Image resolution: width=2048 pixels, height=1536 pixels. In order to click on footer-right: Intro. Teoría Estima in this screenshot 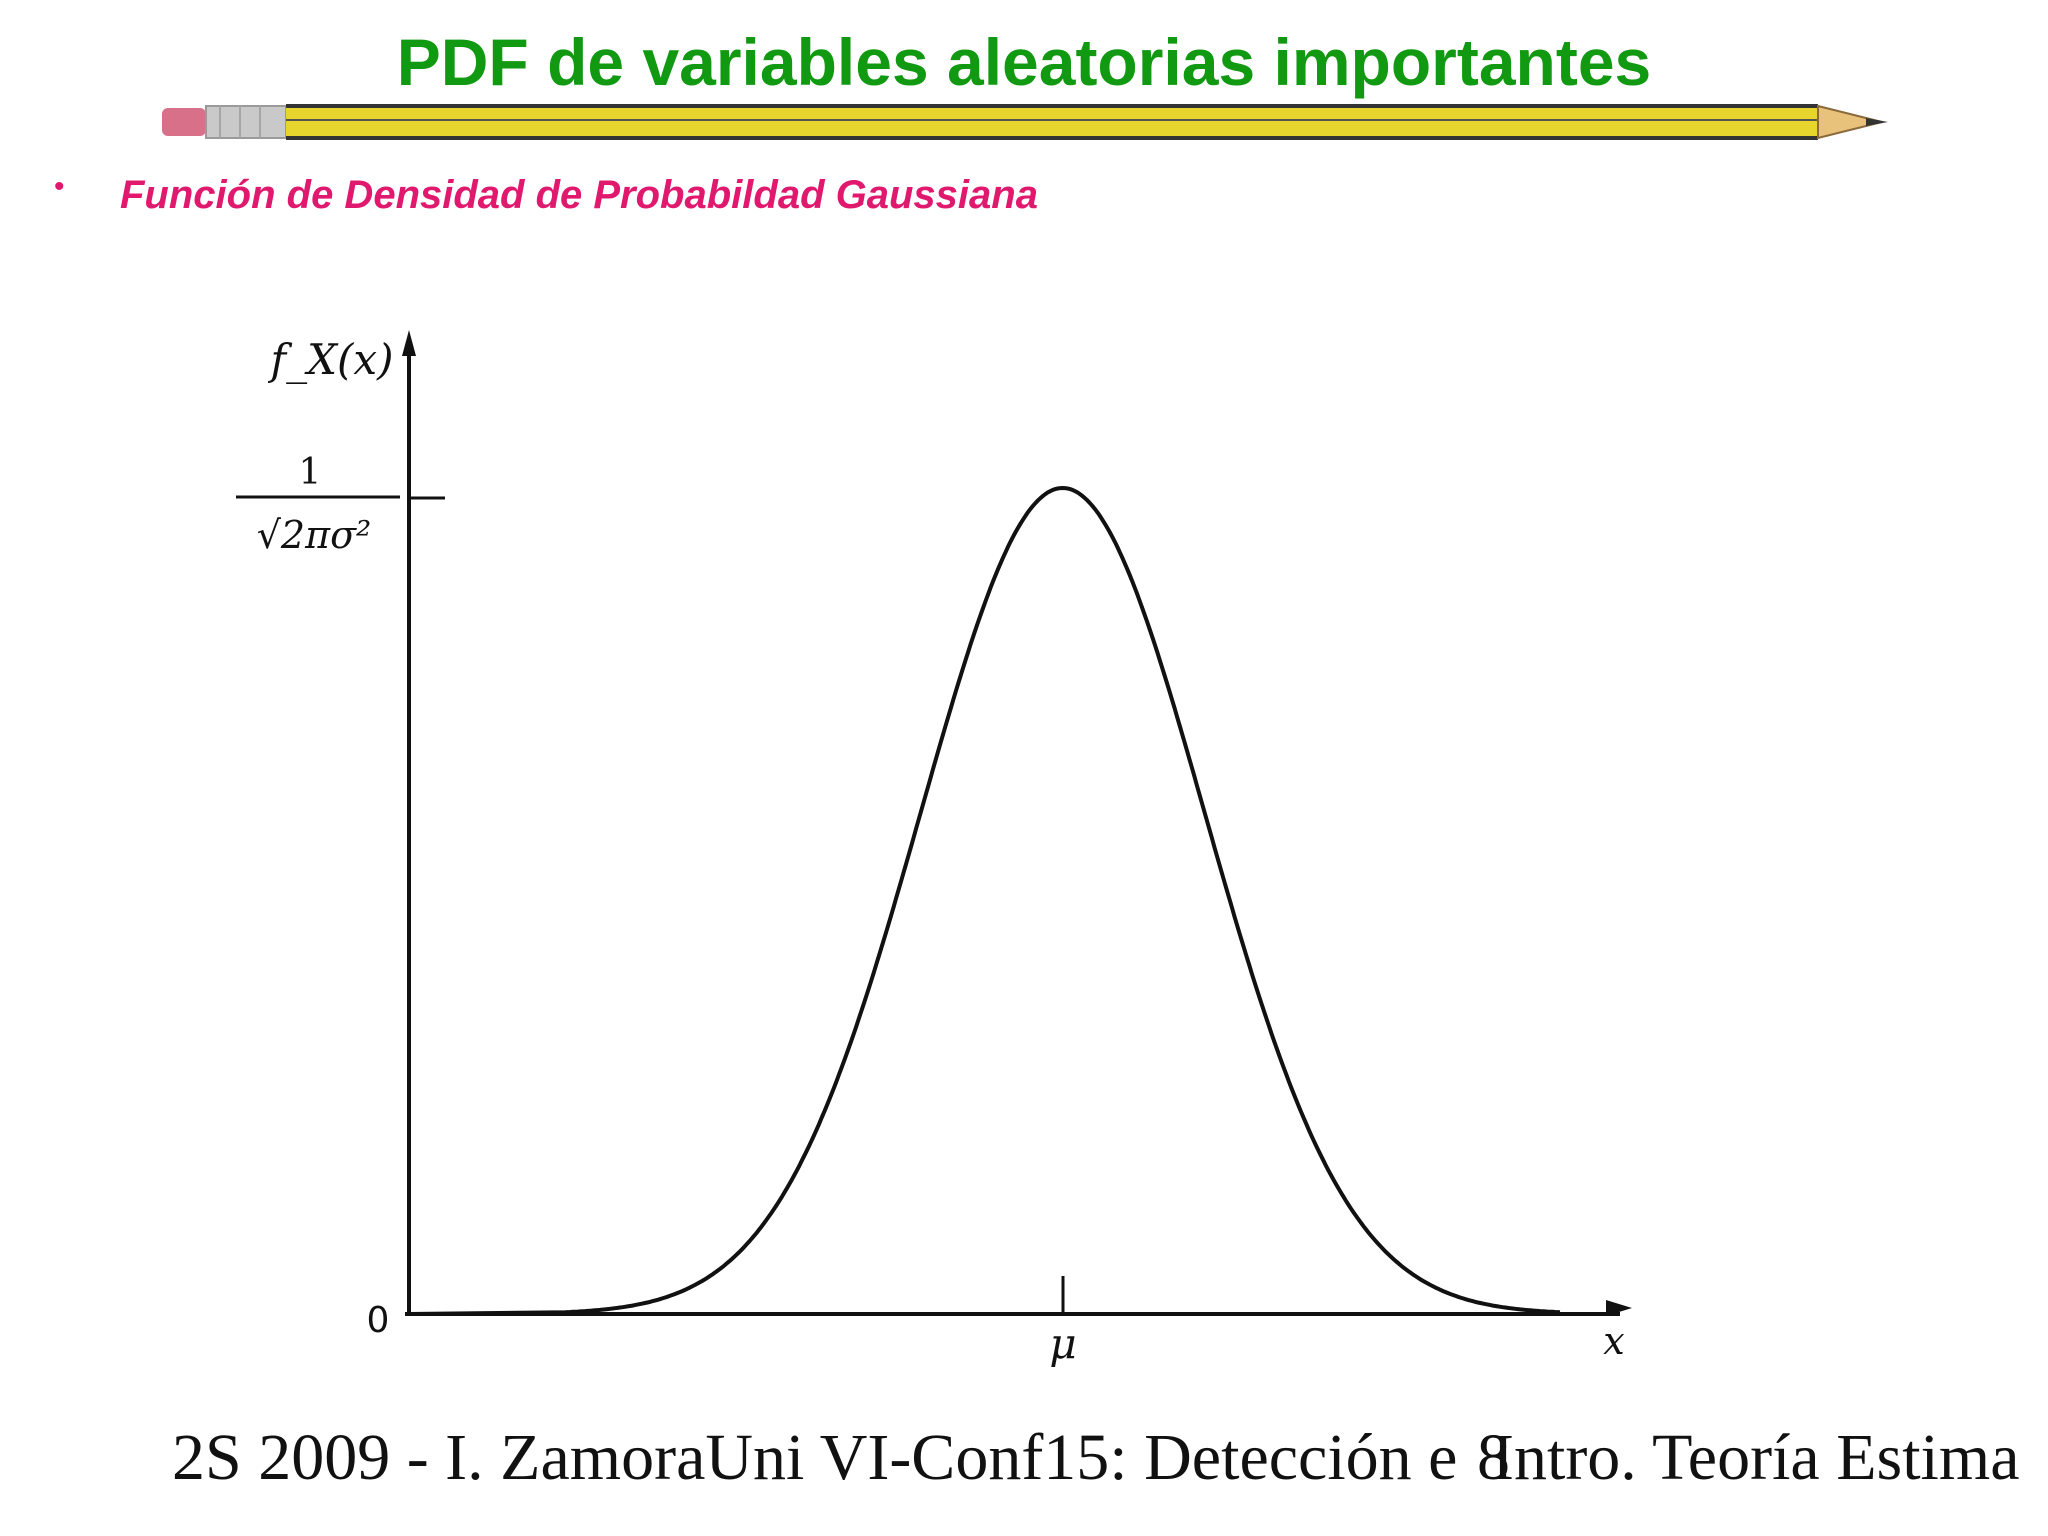, I will do `click(1756, 1457)`.